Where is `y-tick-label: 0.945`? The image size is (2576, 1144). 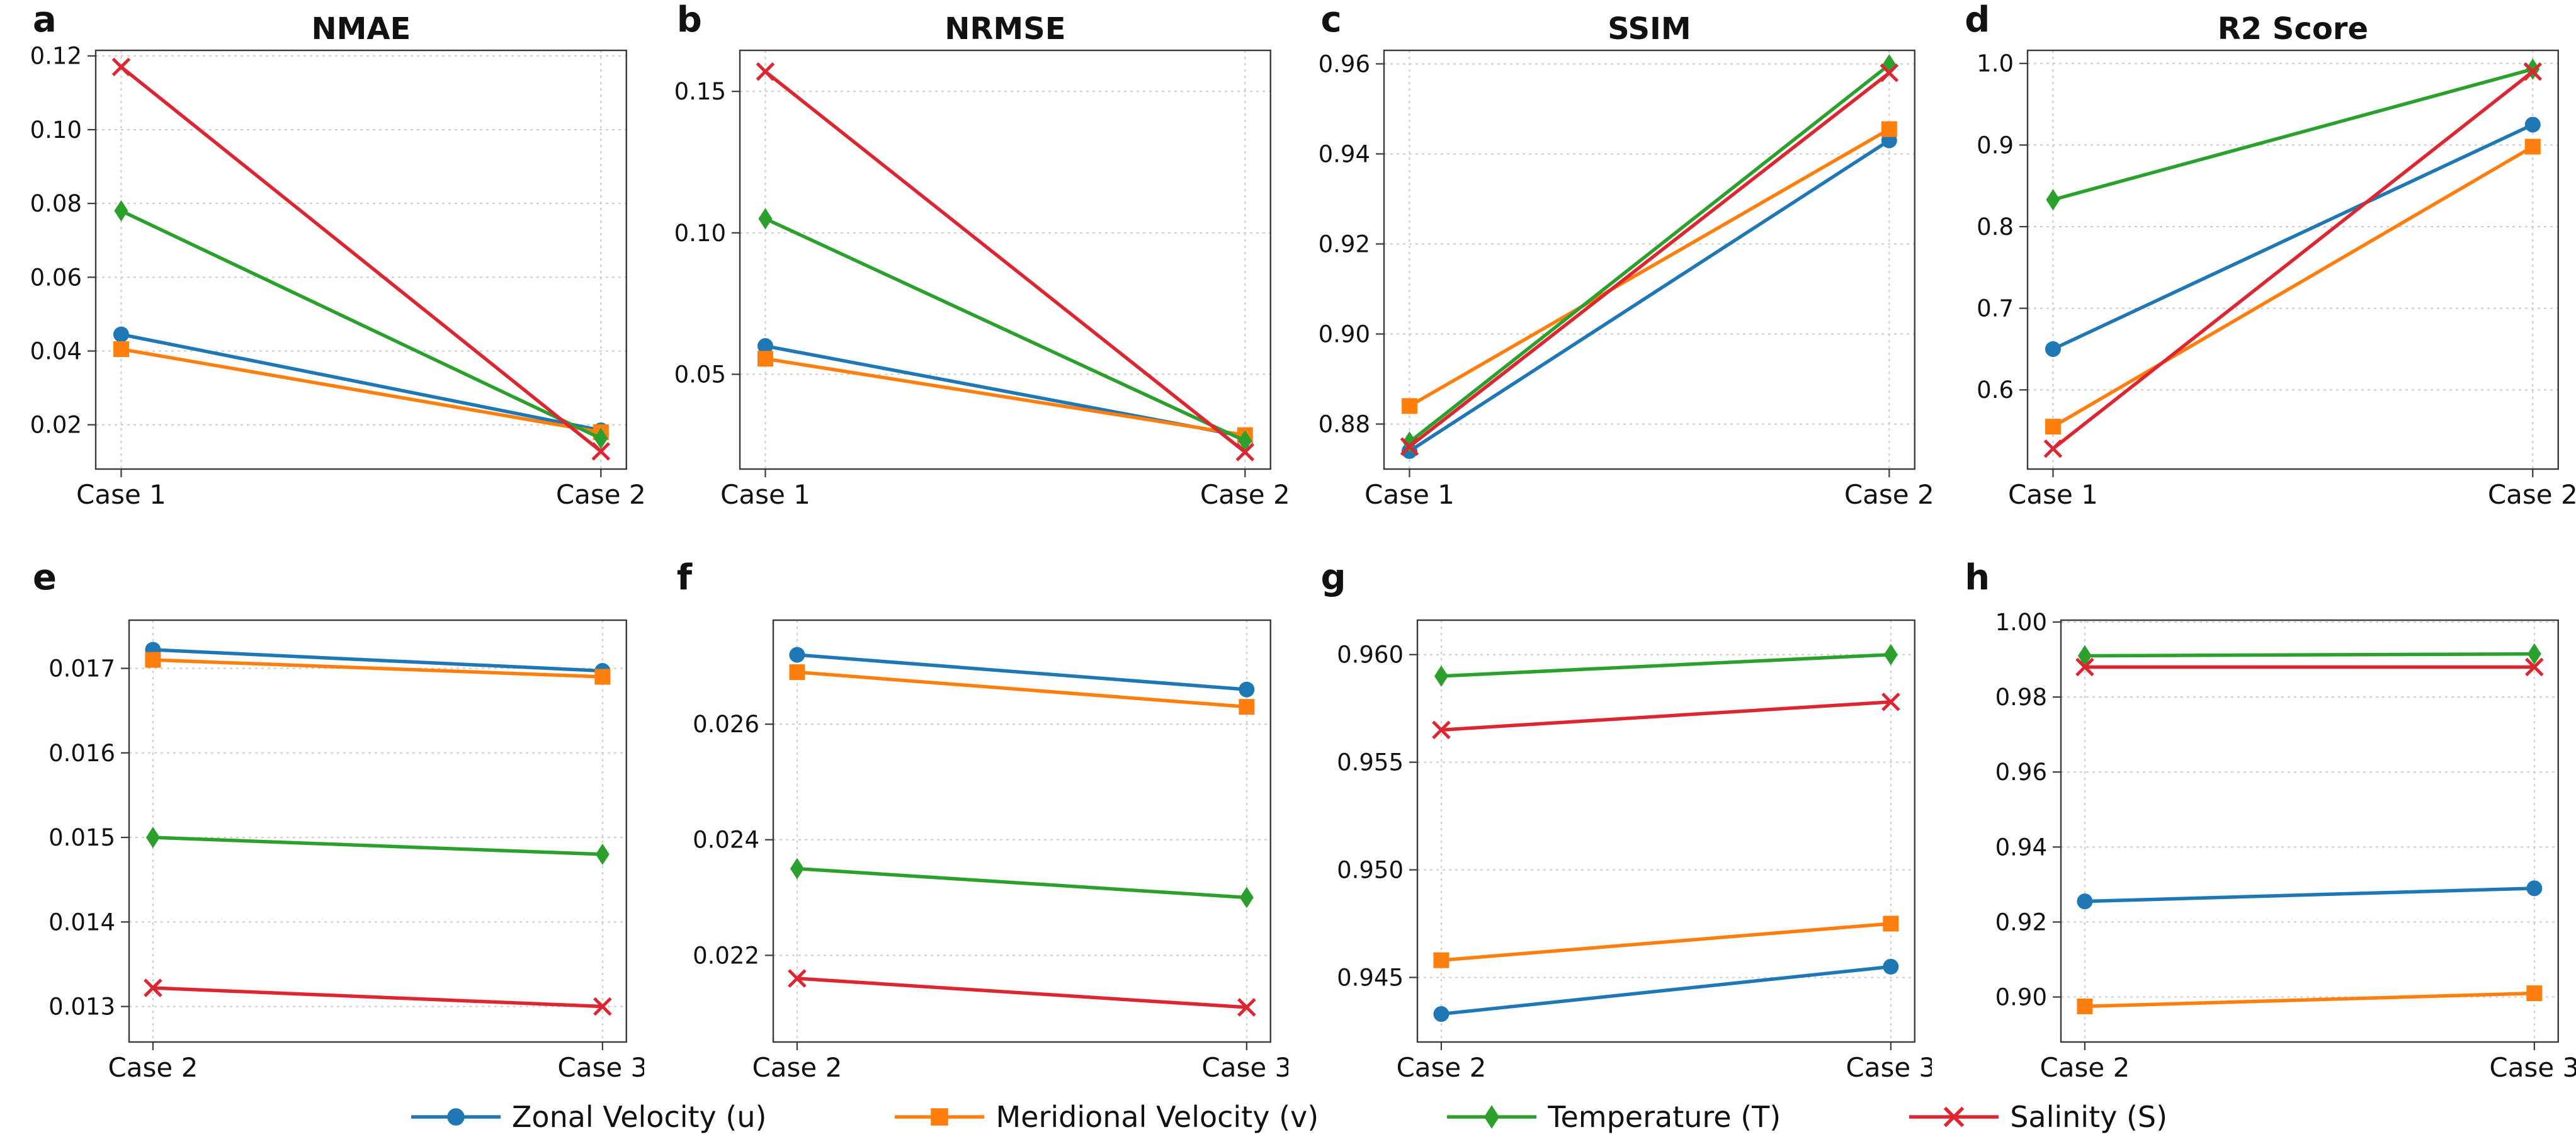
y-tick-label: 0.945 is located at coordinates (1370, 977).